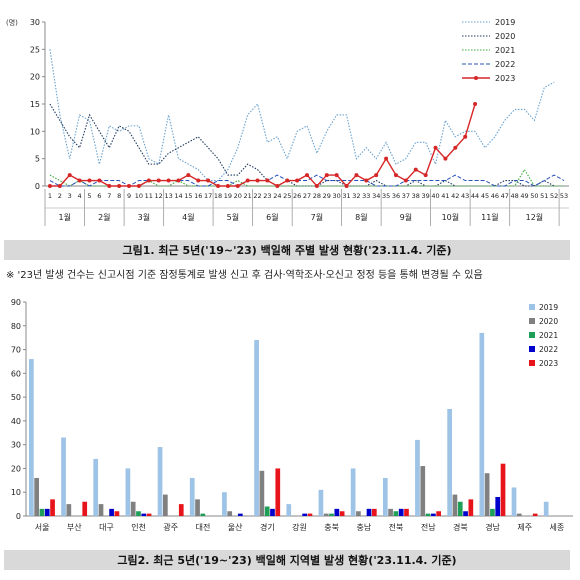 Image resolution: width=580 pixels, height=580 pixels. I want to click on x-tick-label: 31, so click(346, 196).